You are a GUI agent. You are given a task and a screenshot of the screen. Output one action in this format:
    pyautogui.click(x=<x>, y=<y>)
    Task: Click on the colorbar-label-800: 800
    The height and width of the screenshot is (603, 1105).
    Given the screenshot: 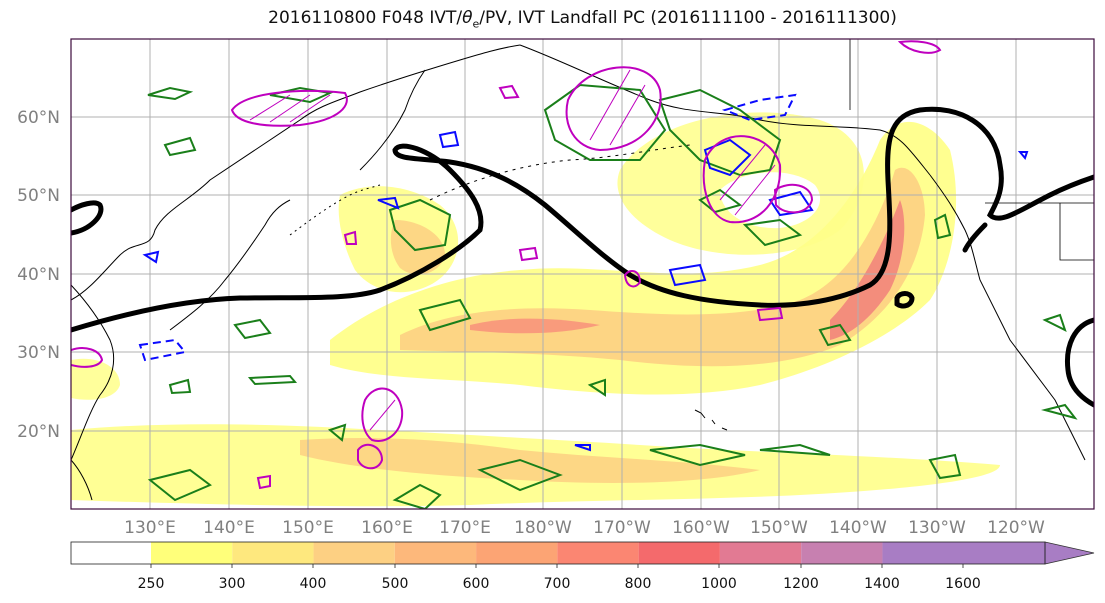 What is the action you would take?
    pyautogui.click(x=638, y=584)
    